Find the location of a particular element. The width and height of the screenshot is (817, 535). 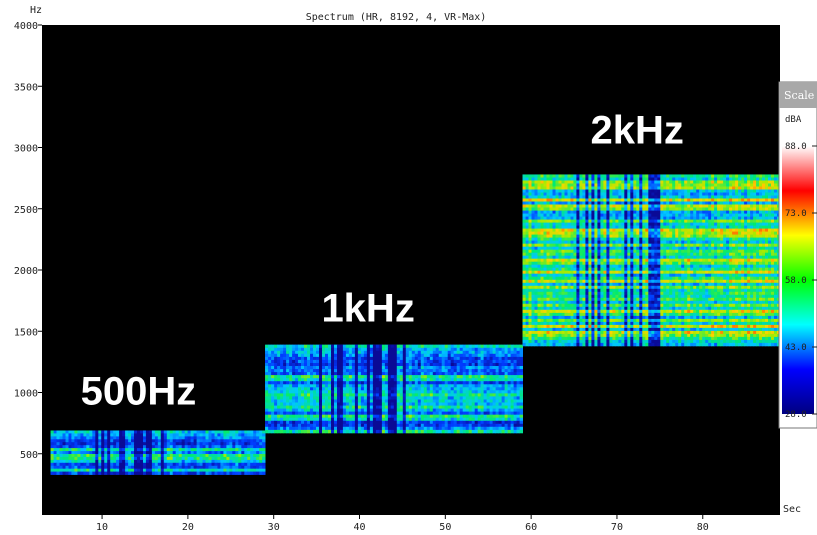

scale-tick-label: 43.0 is located at coordinates (796, 348).